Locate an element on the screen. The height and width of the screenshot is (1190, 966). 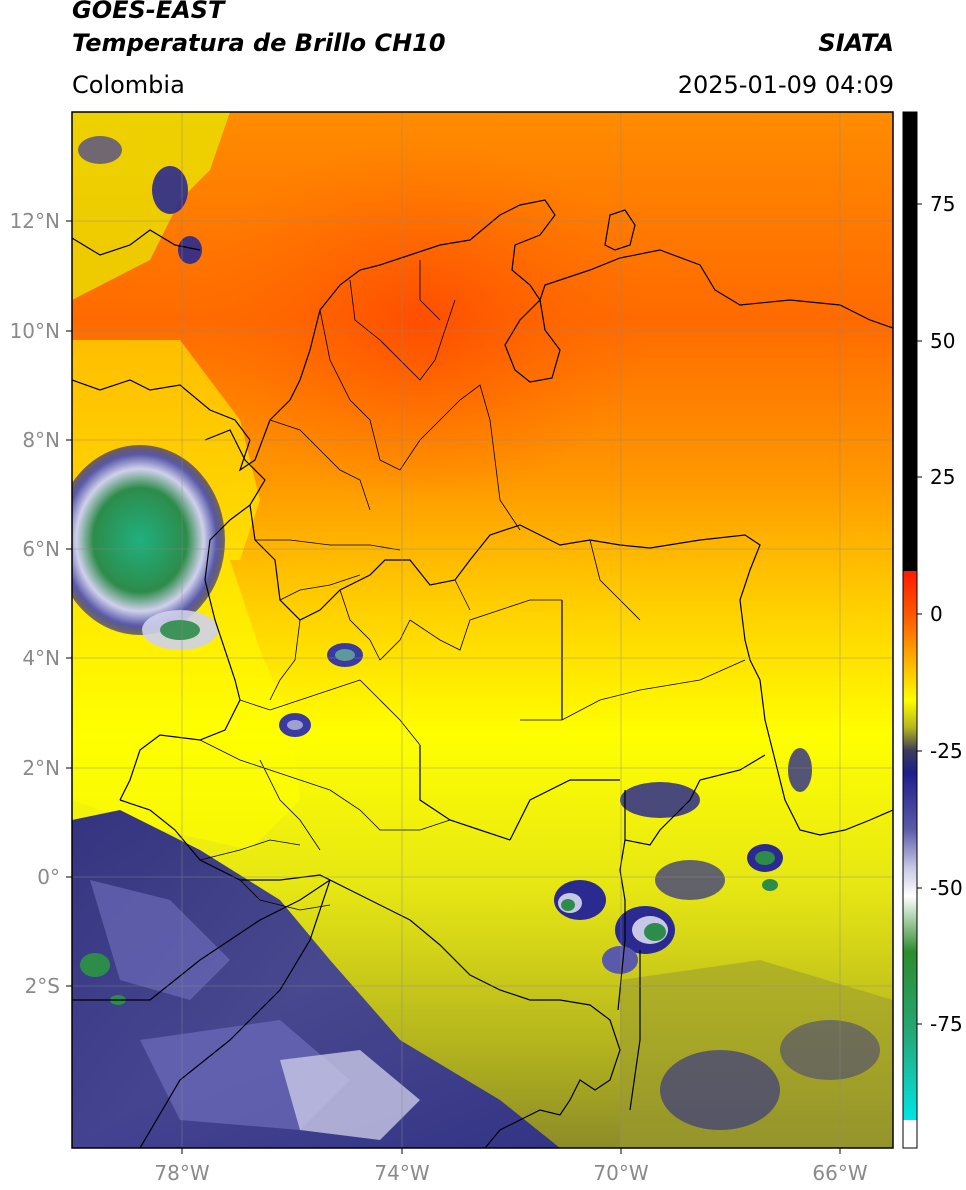
lon-label-70w: 70°W is located at coordinates (620, 1173).